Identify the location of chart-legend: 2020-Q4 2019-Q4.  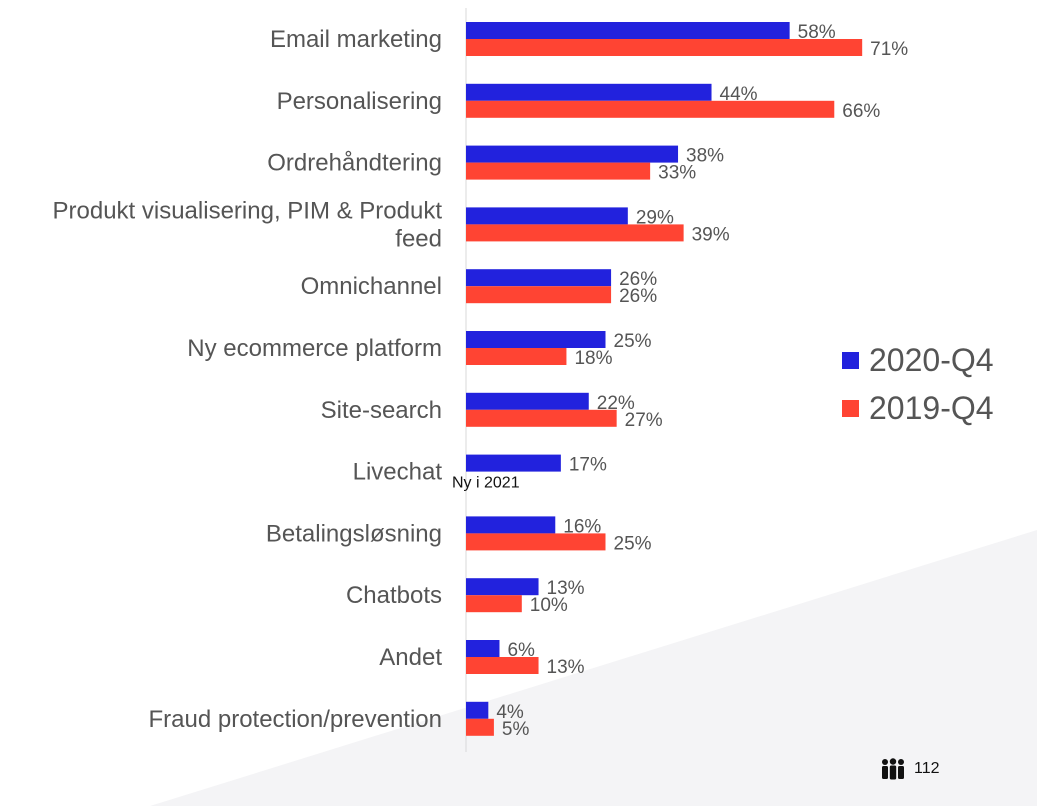
(918, 384).